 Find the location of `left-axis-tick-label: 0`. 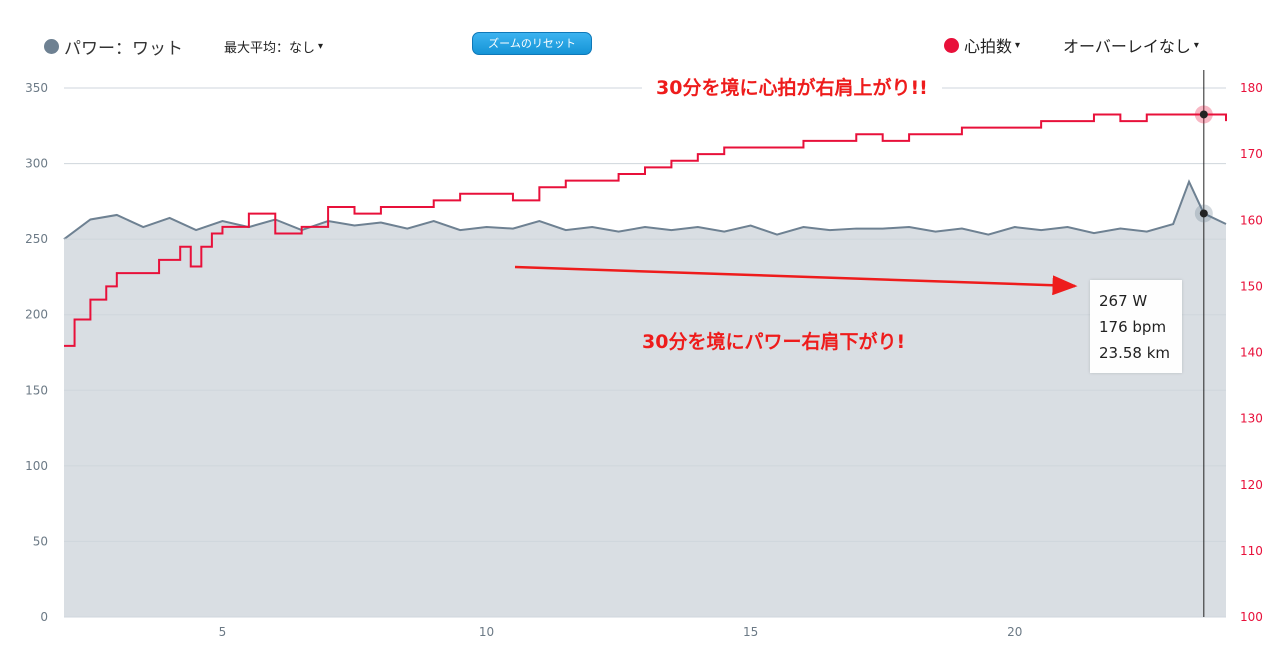

left-axis-tick-label: 0 is located at coordinates (44, 617).